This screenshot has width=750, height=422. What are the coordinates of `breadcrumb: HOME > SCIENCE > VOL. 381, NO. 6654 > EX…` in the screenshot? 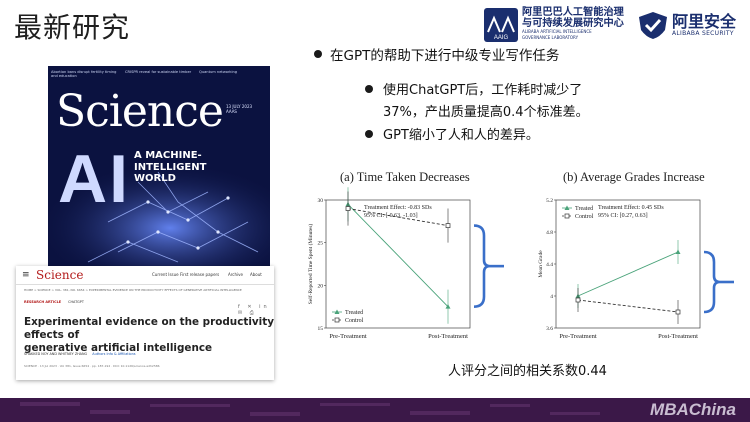 It's located at (133, 290).